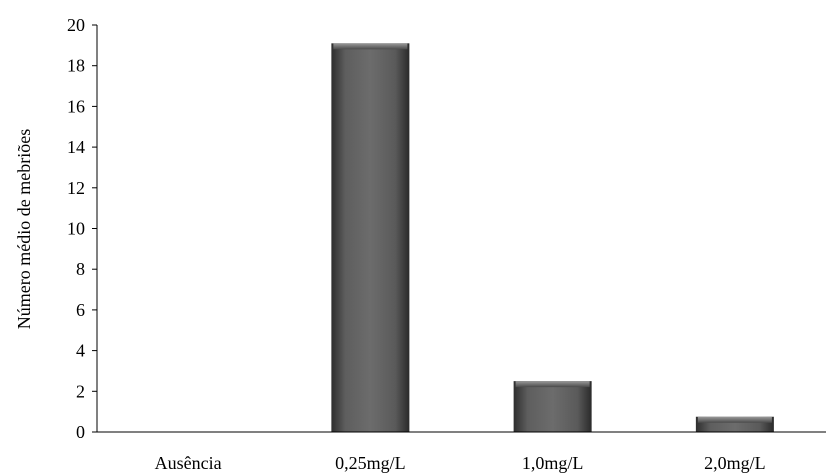 The height and width of the screenshot is (473, 826). What do you see at coordinates (76, 229) in the screenshot?
I see `y-tick-label: 10` at bounding box center [76, 229].